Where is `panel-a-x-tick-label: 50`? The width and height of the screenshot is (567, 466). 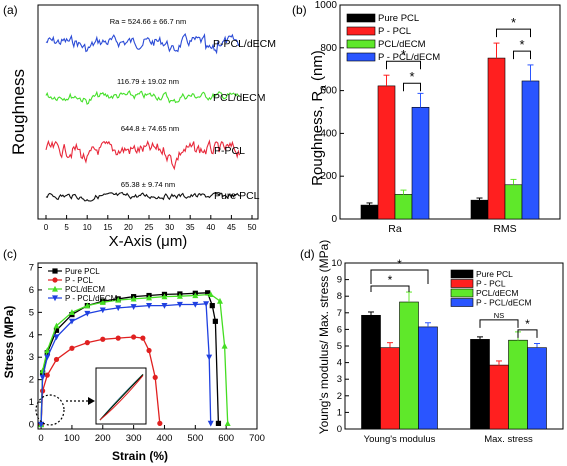 panel-a-x-tick-label: 50 is located at coordinates (252, 227).